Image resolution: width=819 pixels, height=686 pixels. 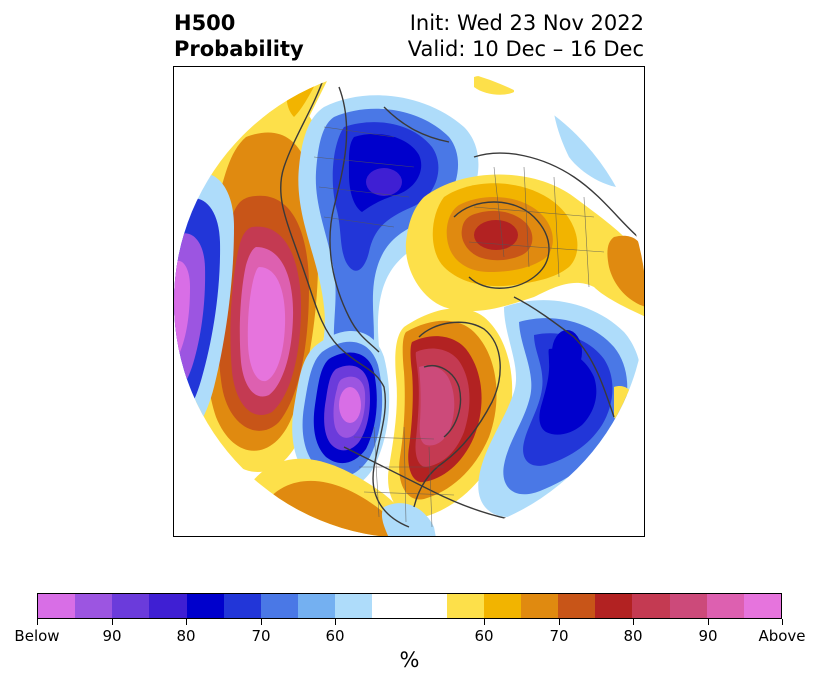 I want to click on init-date-label: Init: Wed 23 Nov 2022, so click(x=526, y=23).